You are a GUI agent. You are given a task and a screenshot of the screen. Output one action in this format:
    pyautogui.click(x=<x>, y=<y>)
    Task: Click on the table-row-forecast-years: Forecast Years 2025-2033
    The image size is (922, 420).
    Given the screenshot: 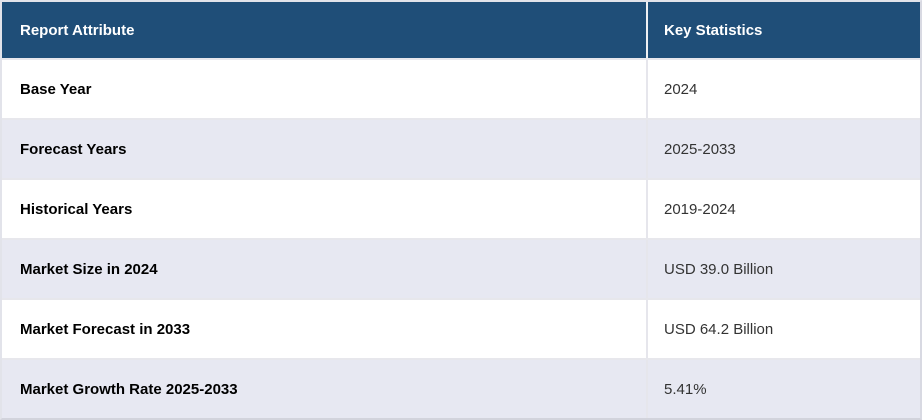 What is the action you would take?
    pyautogui.click(x=461, y=148)
    